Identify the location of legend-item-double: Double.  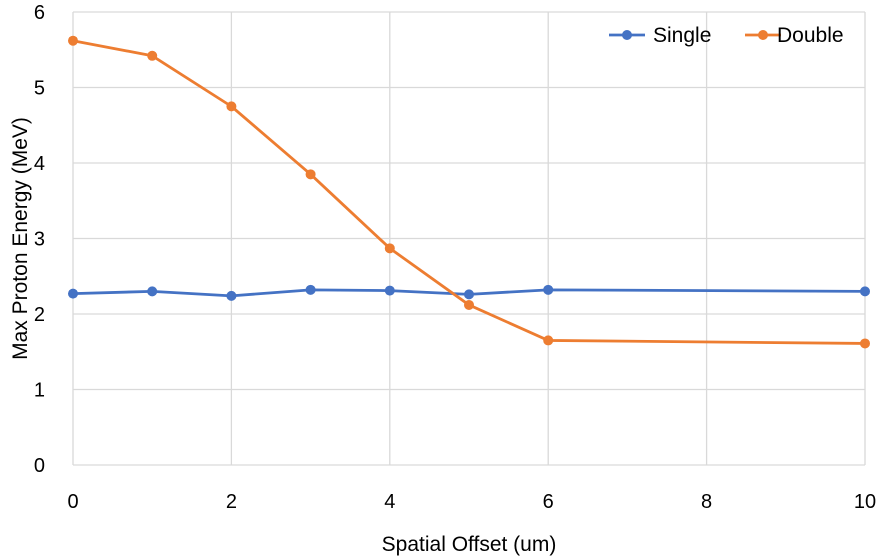
(794, 35).